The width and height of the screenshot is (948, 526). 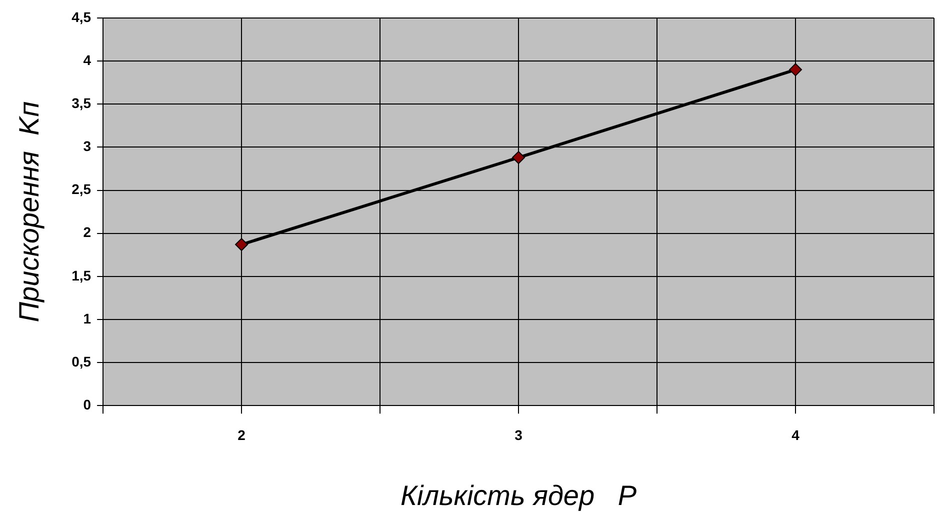 What do you see at coordinates (82, 275) in the screenshot?
I see `y-tick-label: 1,5` at bounding box center [82, 275].